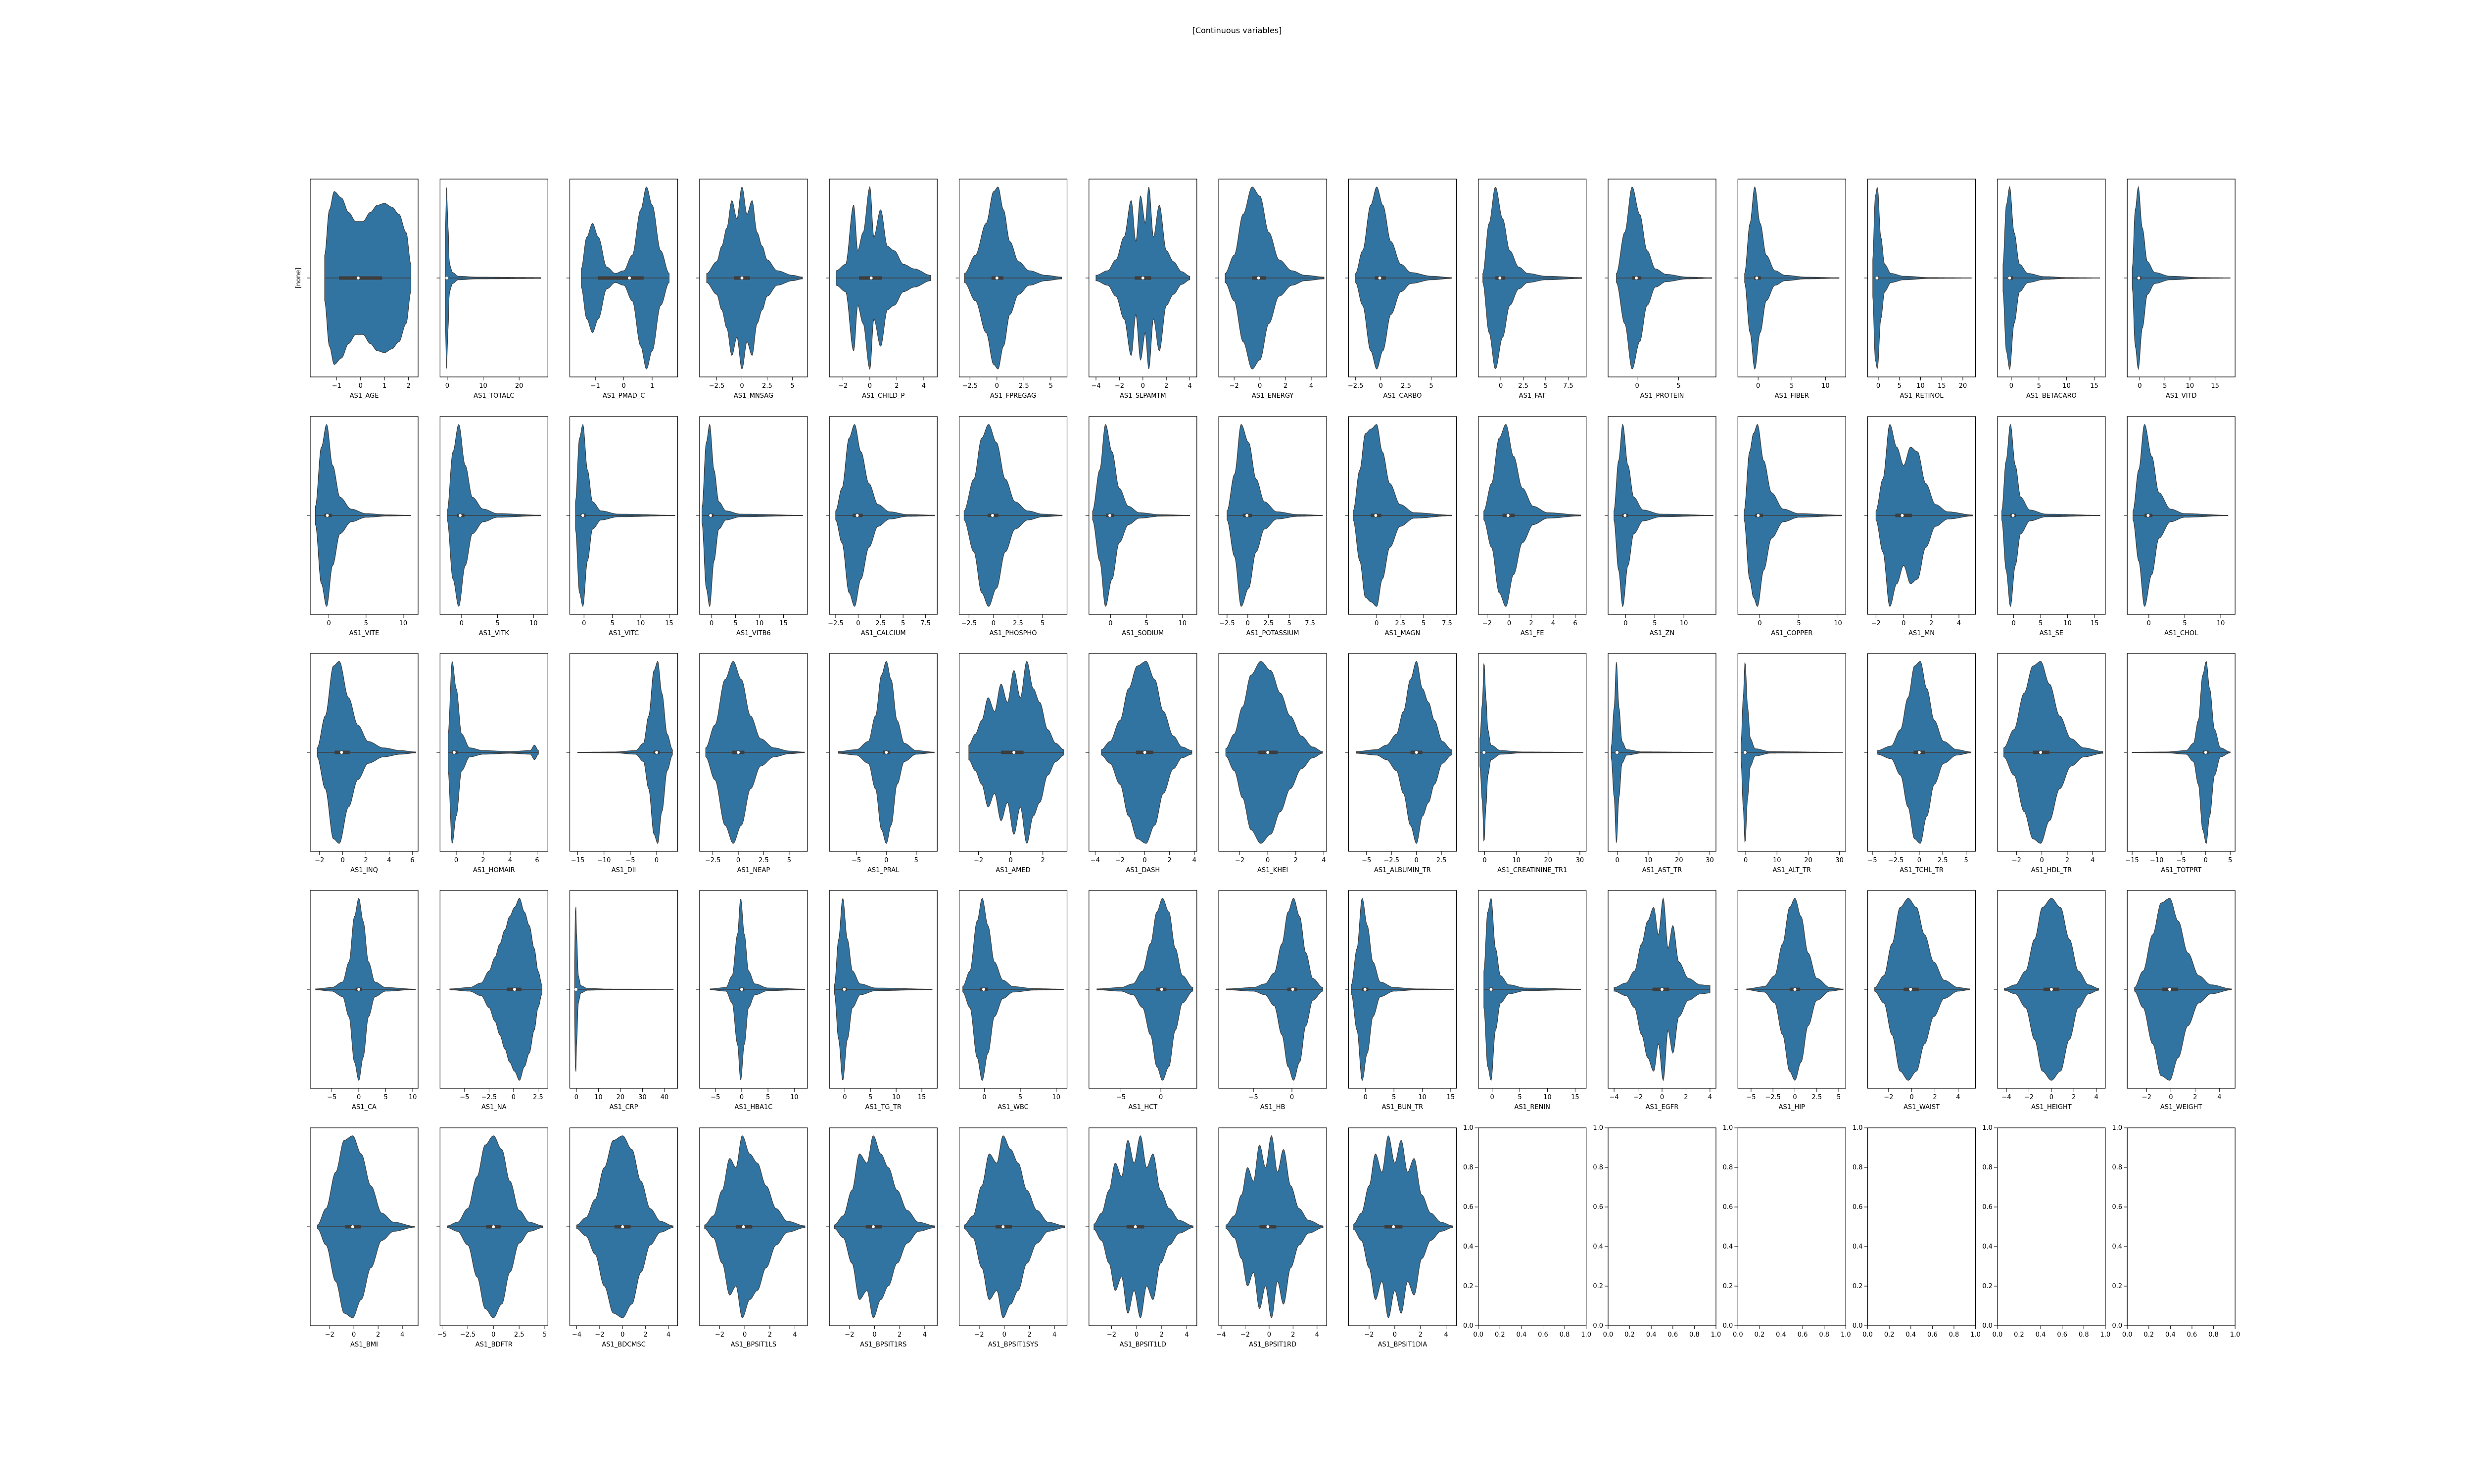  Describe the element at coordinates (1273, 870) in the screenshot. I see `x-axis-label: AS1_KHEI` at that location.